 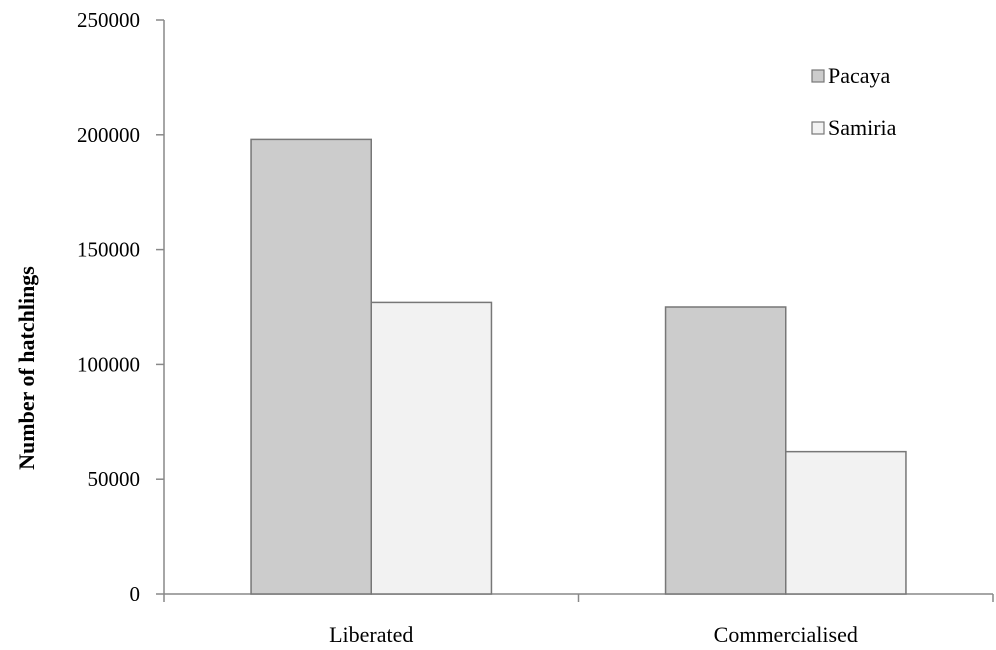 What do you see at coordinates (108, 364) in the screenshot?
I see `y-tick-label: 100000` at bounding box center [108, 364].